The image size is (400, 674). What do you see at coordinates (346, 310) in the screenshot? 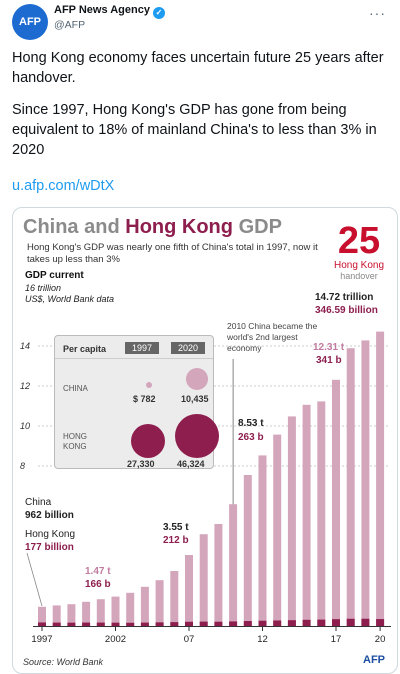
I see `annotation-2020-hk: 346.59 billion` at bounding box center [346, 310].